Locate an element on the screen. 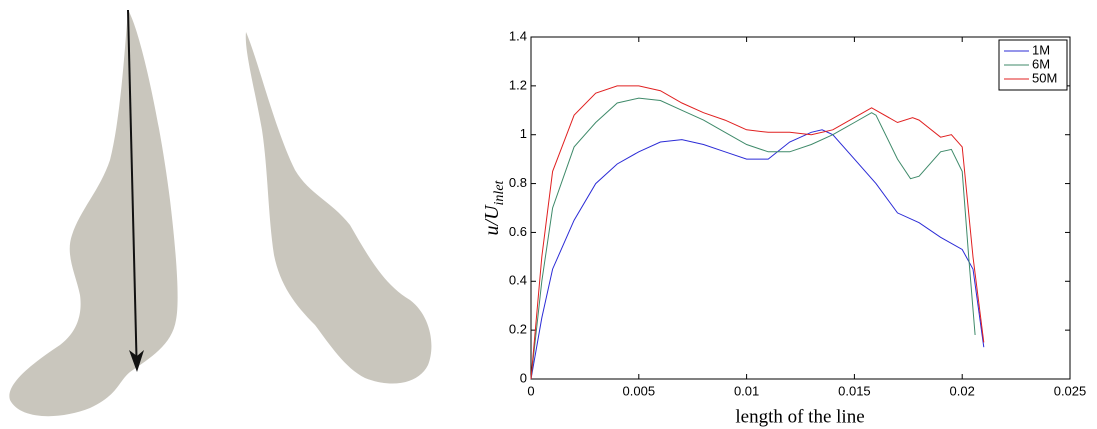 Image resolution: width=1097 pixels, height=429 pixels. x-tick-label: 0.005 is located at coordinates (639, 390).